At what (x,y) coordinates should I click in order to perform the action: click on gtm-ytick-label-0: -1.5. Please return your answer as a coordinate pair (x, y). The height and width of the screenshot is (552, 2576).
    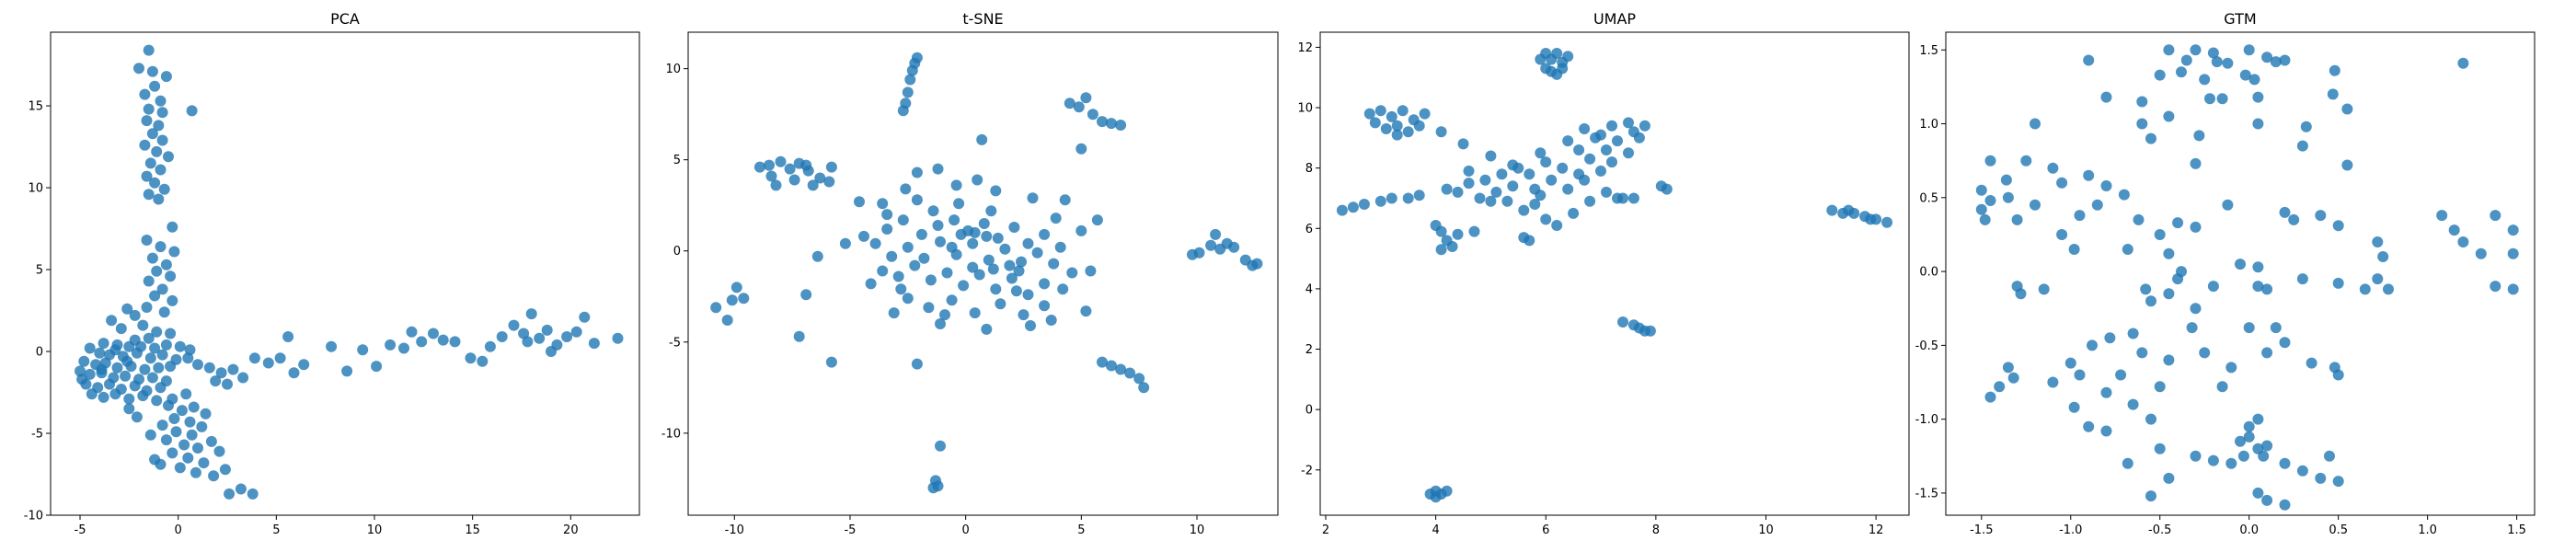
    Looking at the image, I should click on (1926, 493).